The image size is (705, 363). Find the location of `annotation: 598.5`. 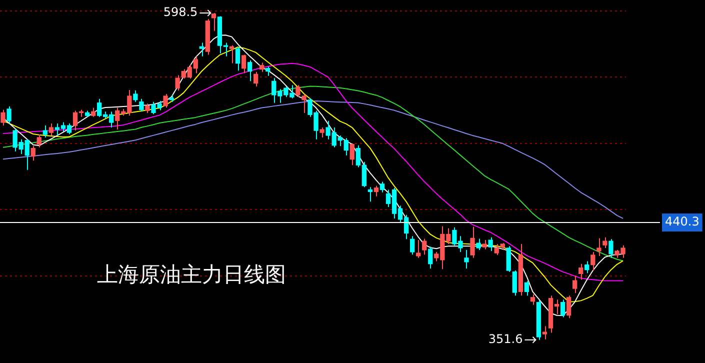

annotation: 598.5 is located at coordinates (180, 12).